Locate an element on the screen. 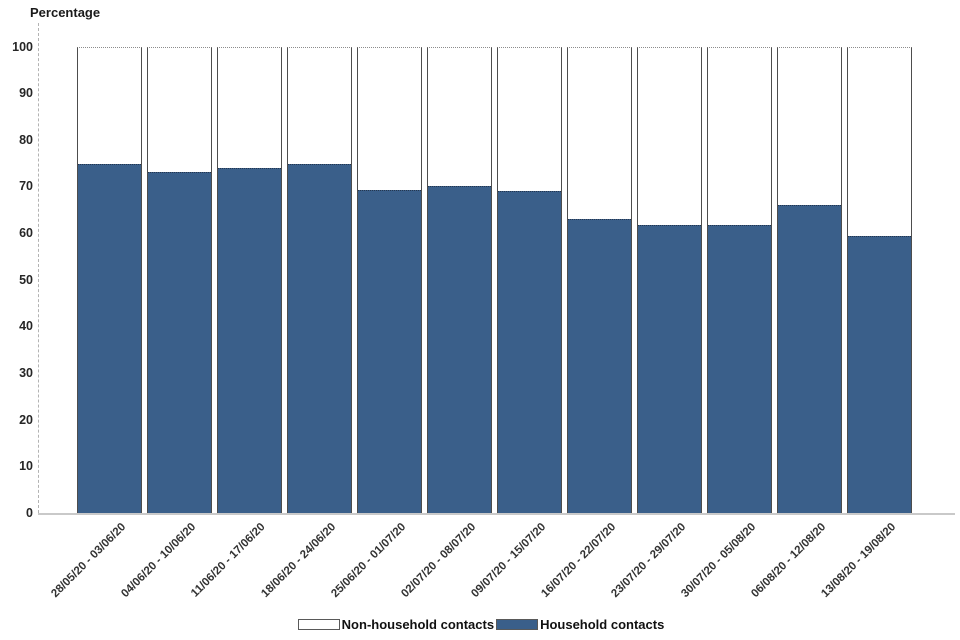 The image size is (960, 640). x-tick-label: 16/07/20 - 22/07/20 is located at coordinates (578, 561).